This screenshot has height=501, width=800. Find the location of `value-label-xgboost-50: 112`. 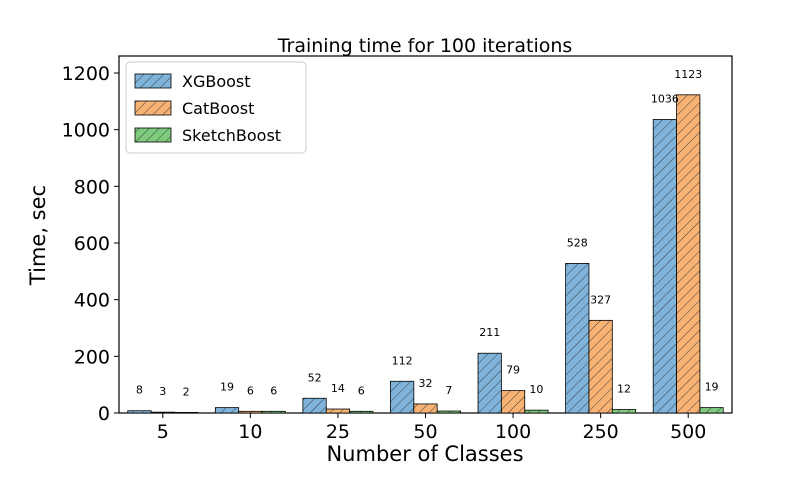

value-label-xgboost-50: 112 is located at coordinates (402, 360).